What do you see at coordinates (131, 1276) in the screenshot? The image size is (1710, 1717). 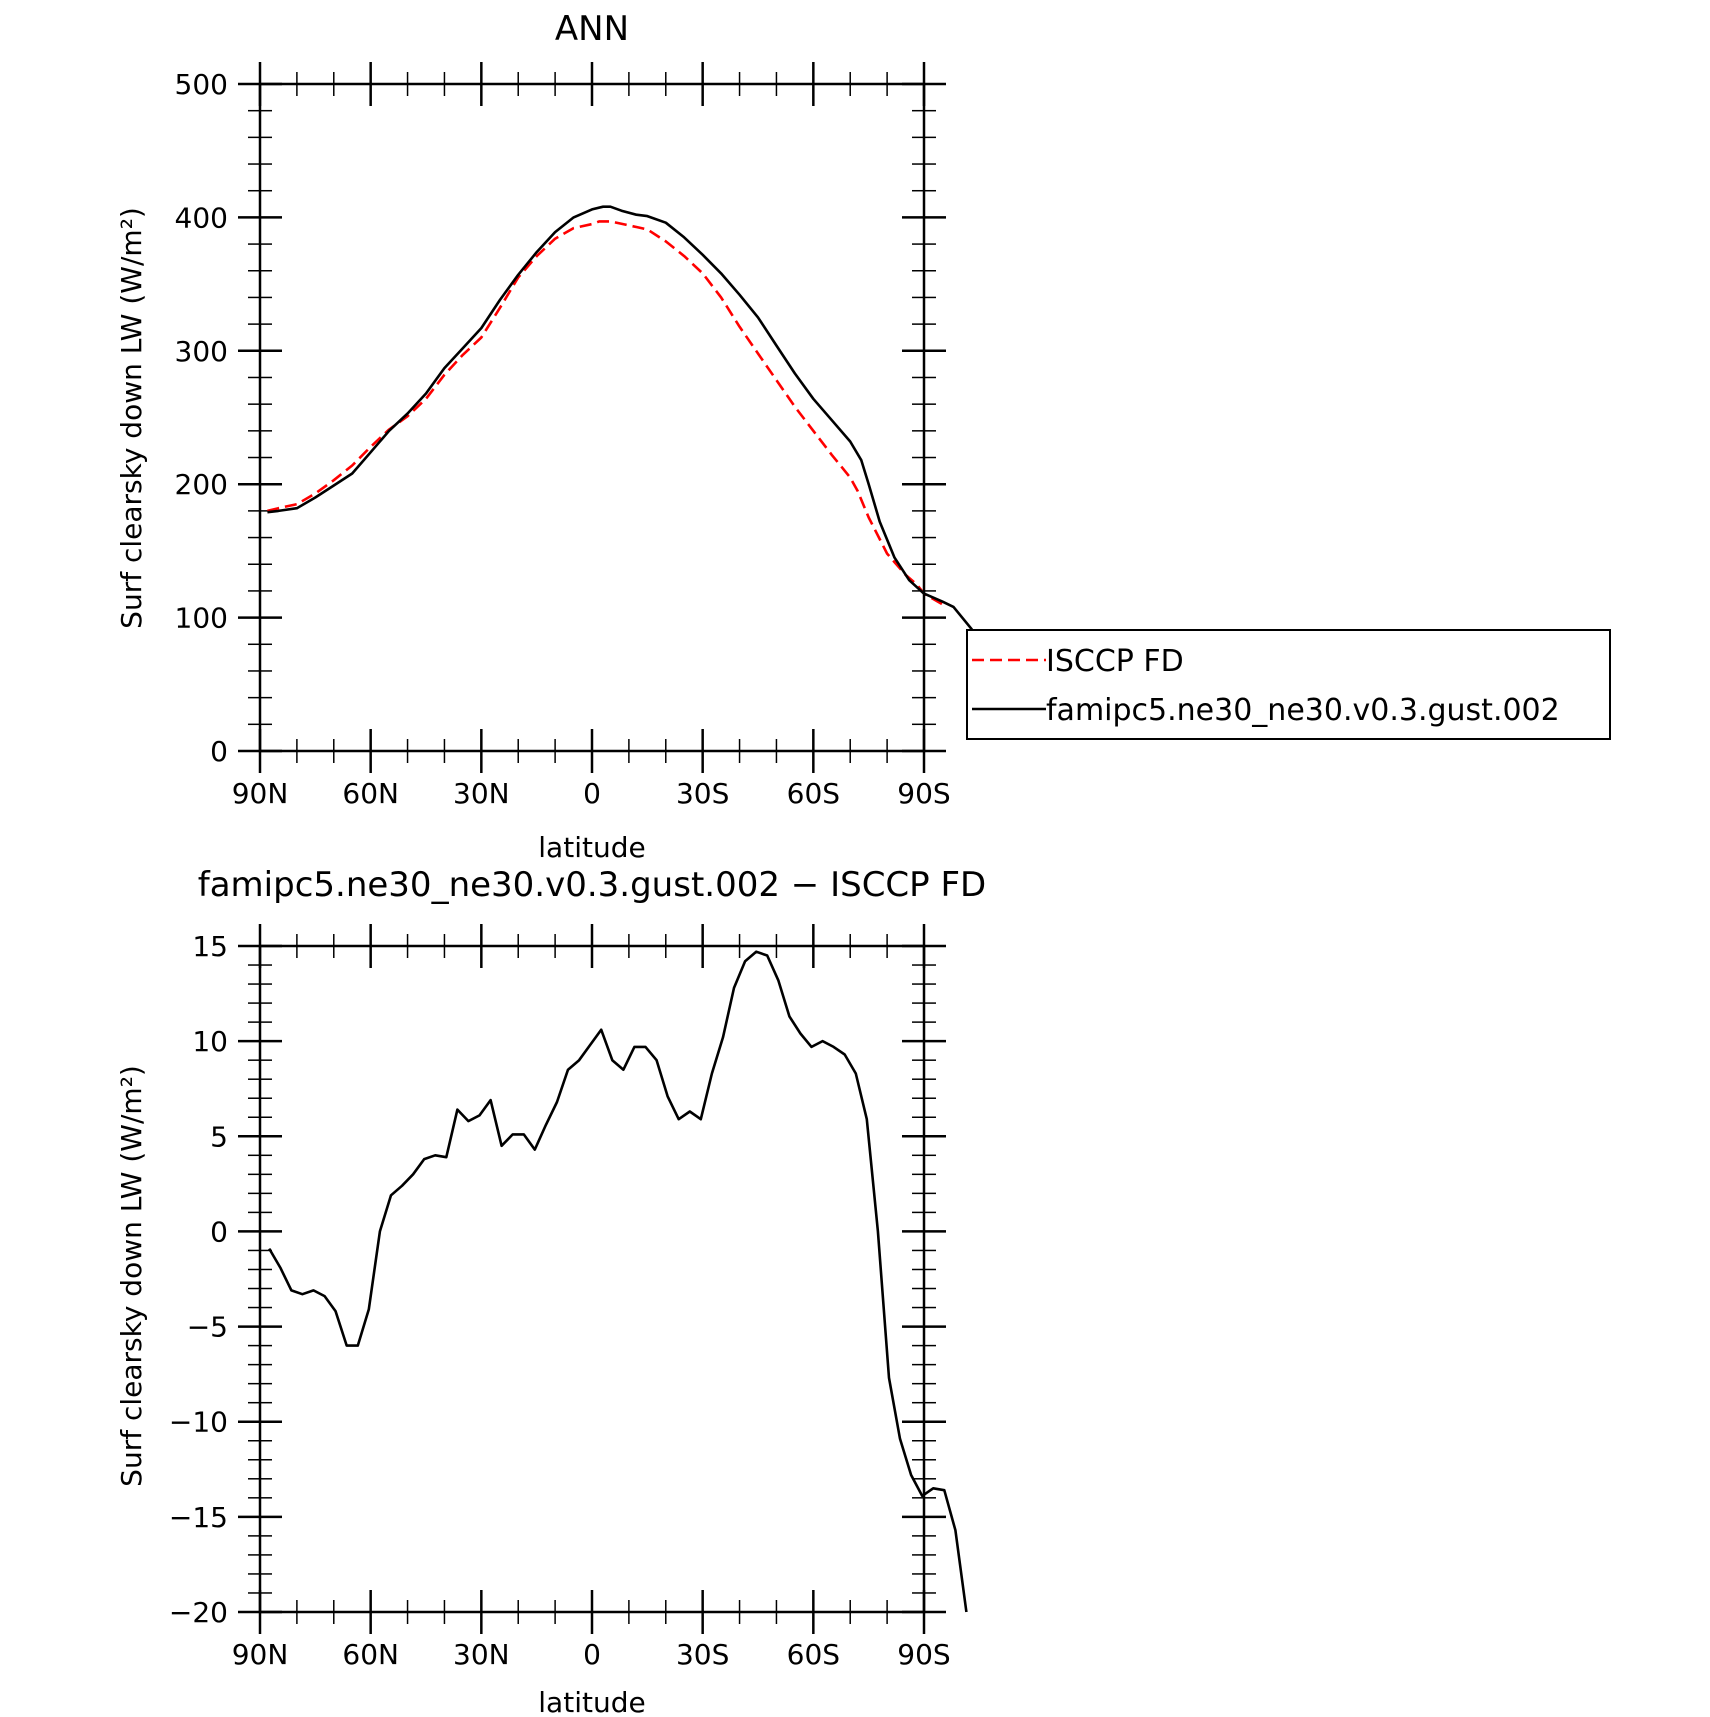 I see `bottom-y-axis-label: Surf clearsky down LW (W/m²)` at bounding box center [131, 1276].